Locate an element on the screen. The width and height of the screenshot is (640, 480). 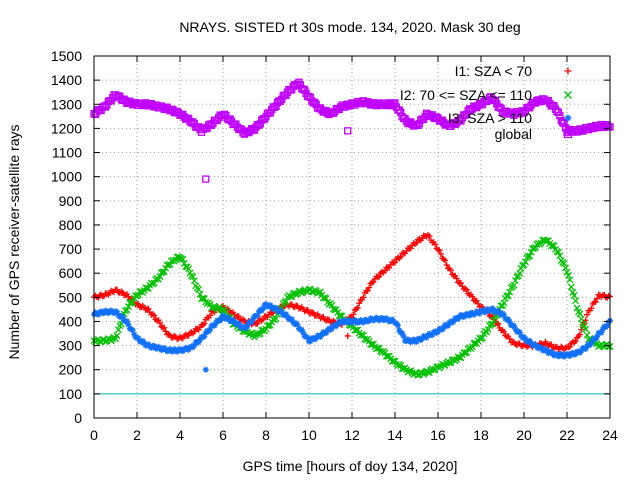
y-tick-label: 1400 is located at coordinates (66, 80).